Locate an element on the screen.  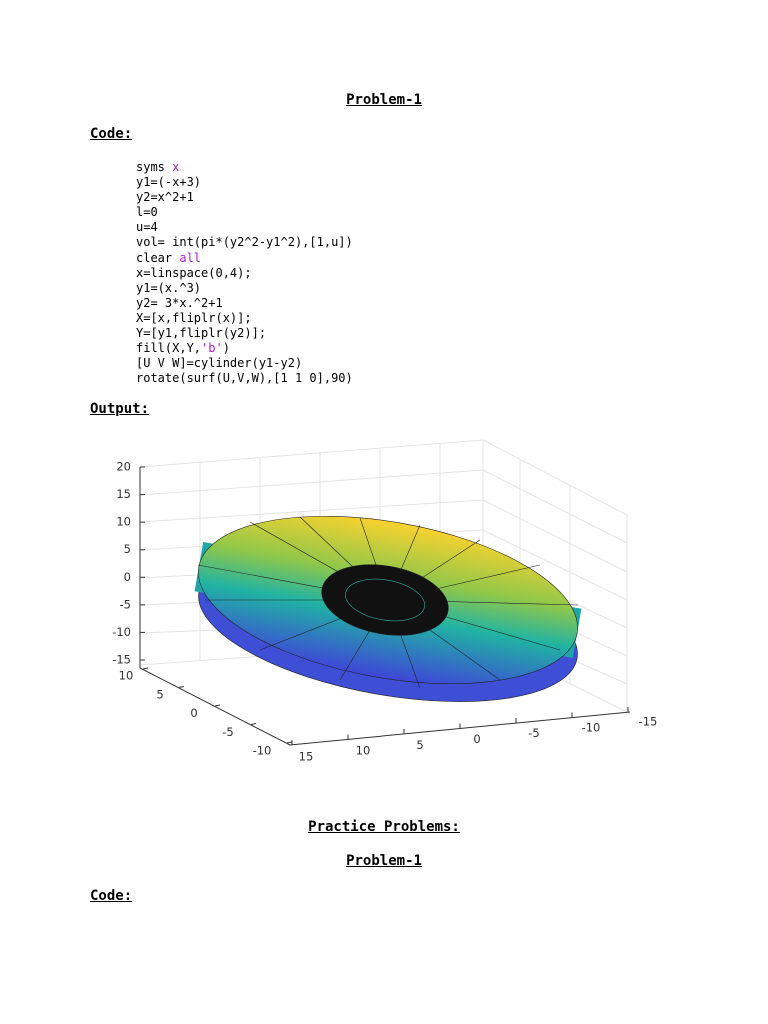
practice-code-heading: Code: is located at coordinates (111, 896).